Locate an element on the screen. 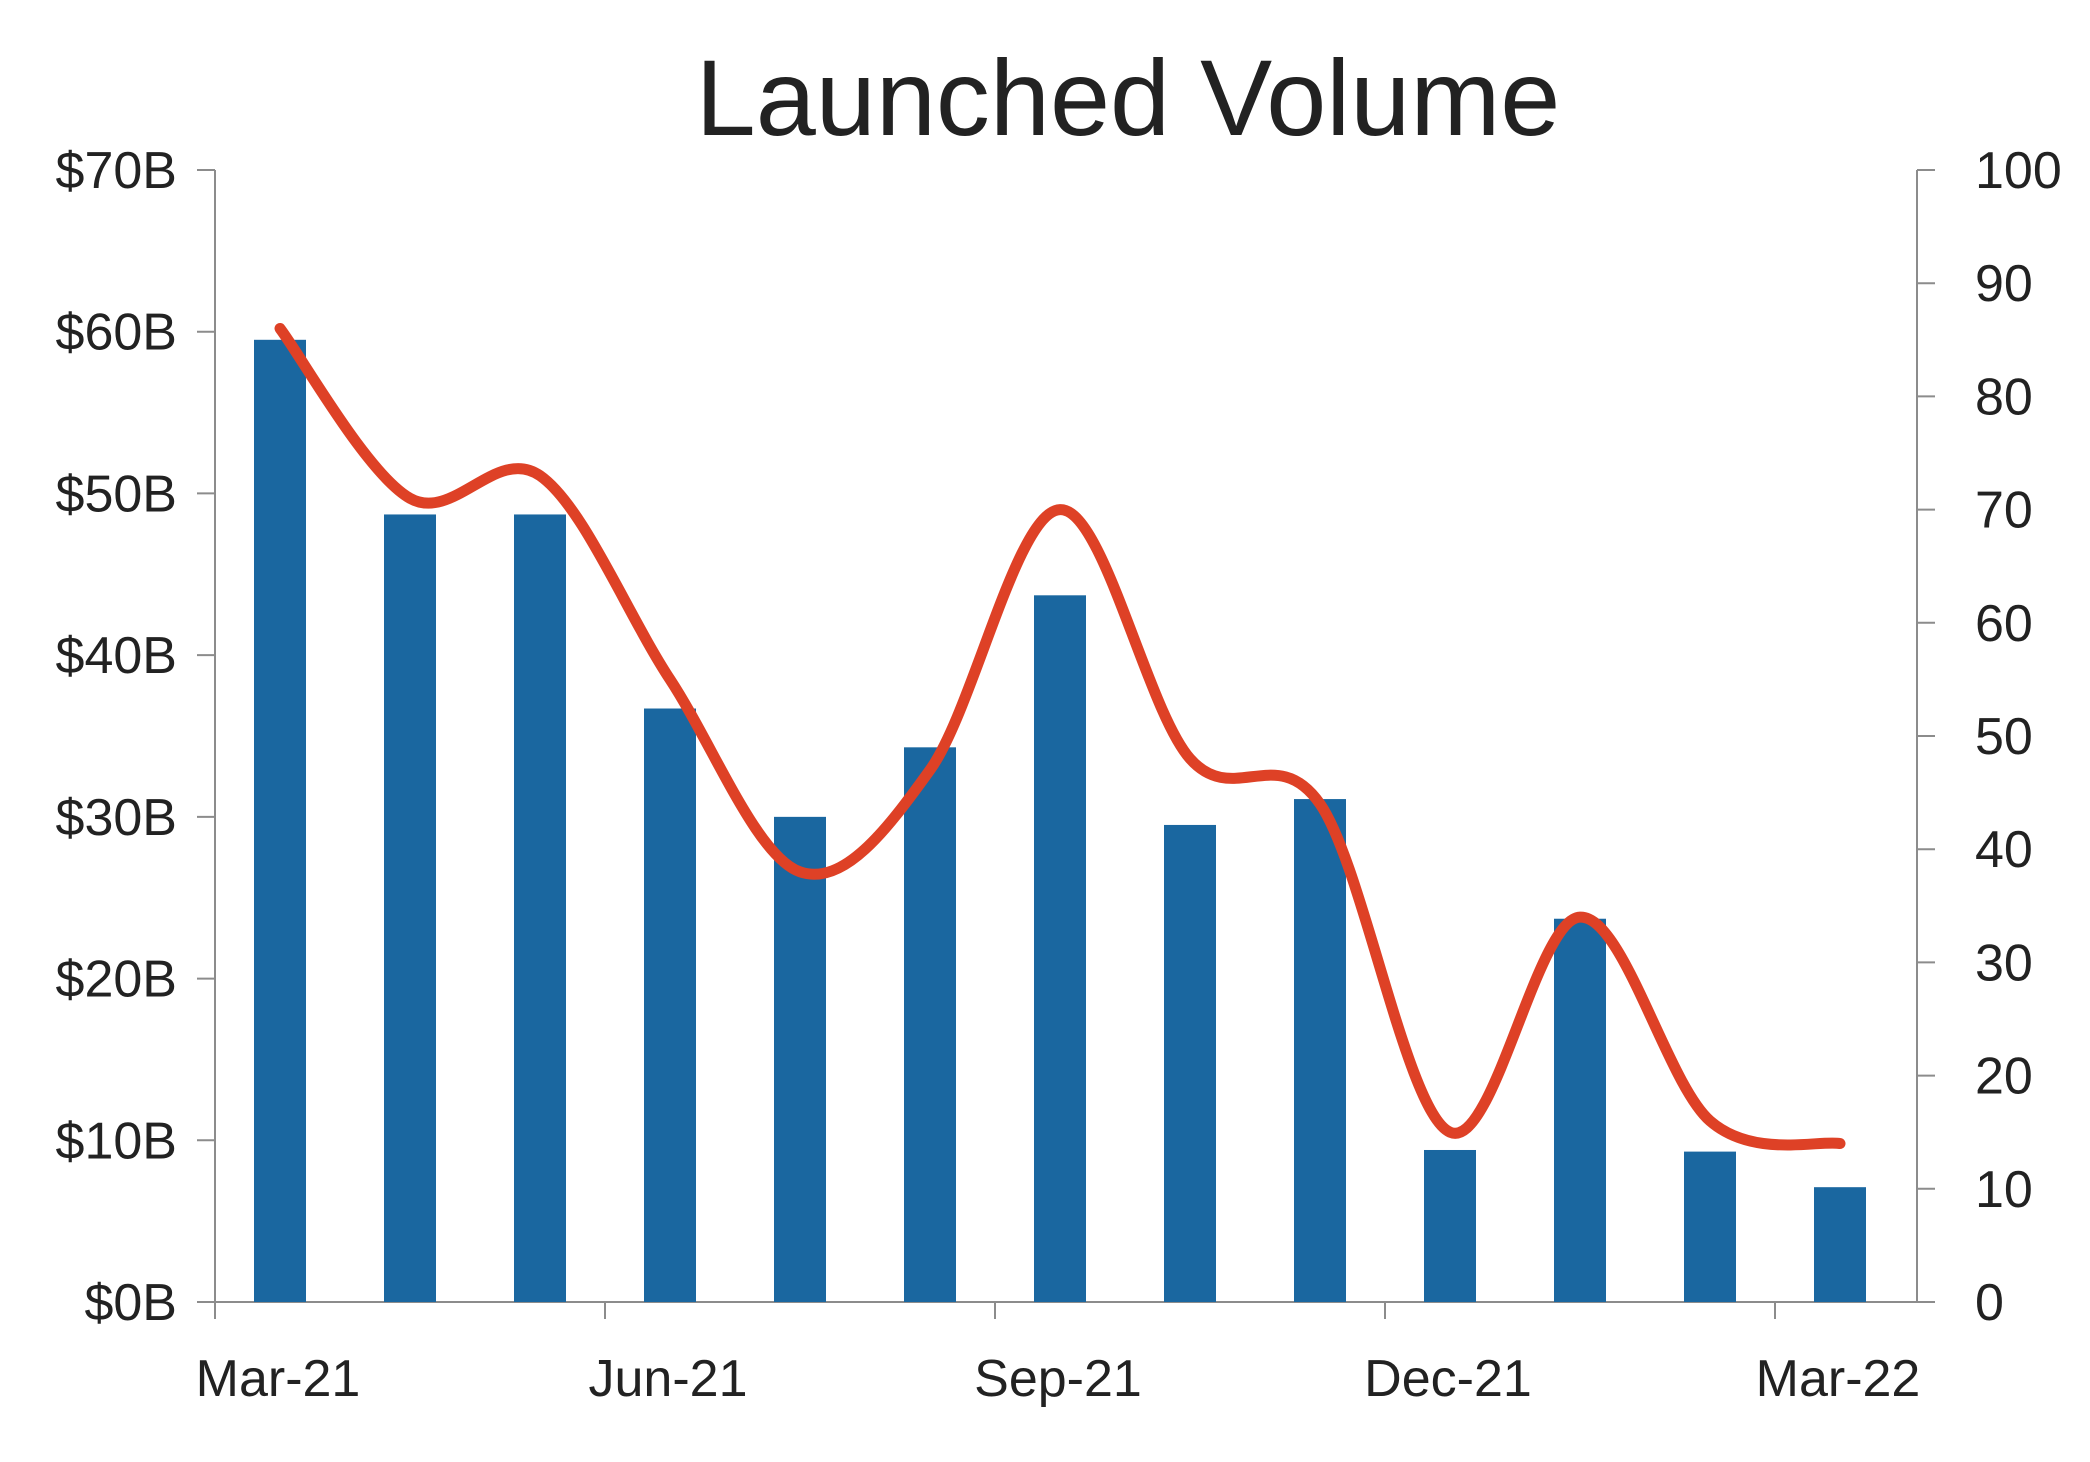 The image size is (2090, 1462). right-y-tick-label: 60 is located at coordinates (2004, 624).